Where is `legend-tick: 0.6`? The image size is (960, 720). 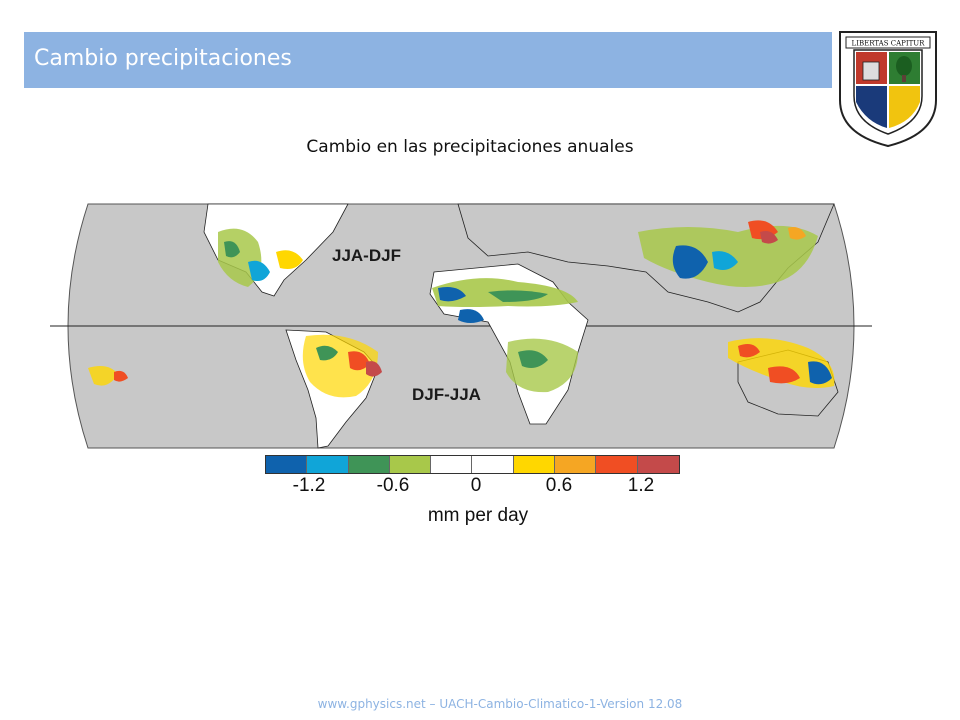
legend-tick: 0.6 is located at coordinates (559, 485).